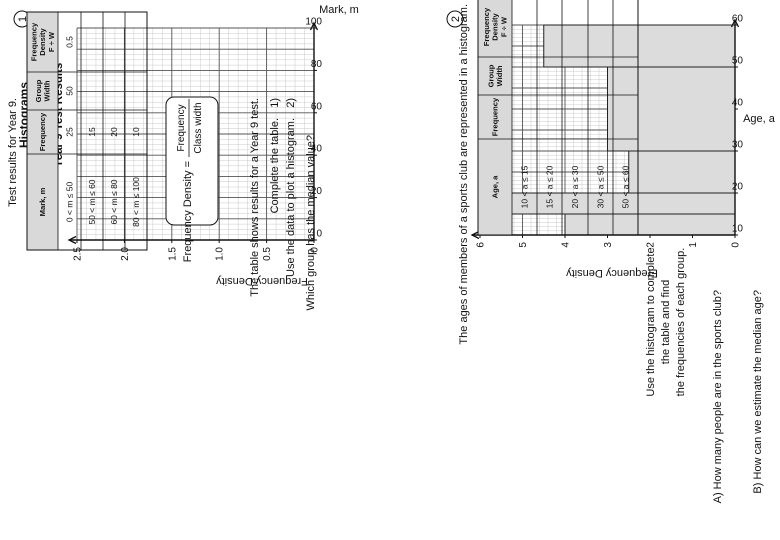 This screenshot has height=540, width=780. I want to click on formula-box-border, so click(192, 161).